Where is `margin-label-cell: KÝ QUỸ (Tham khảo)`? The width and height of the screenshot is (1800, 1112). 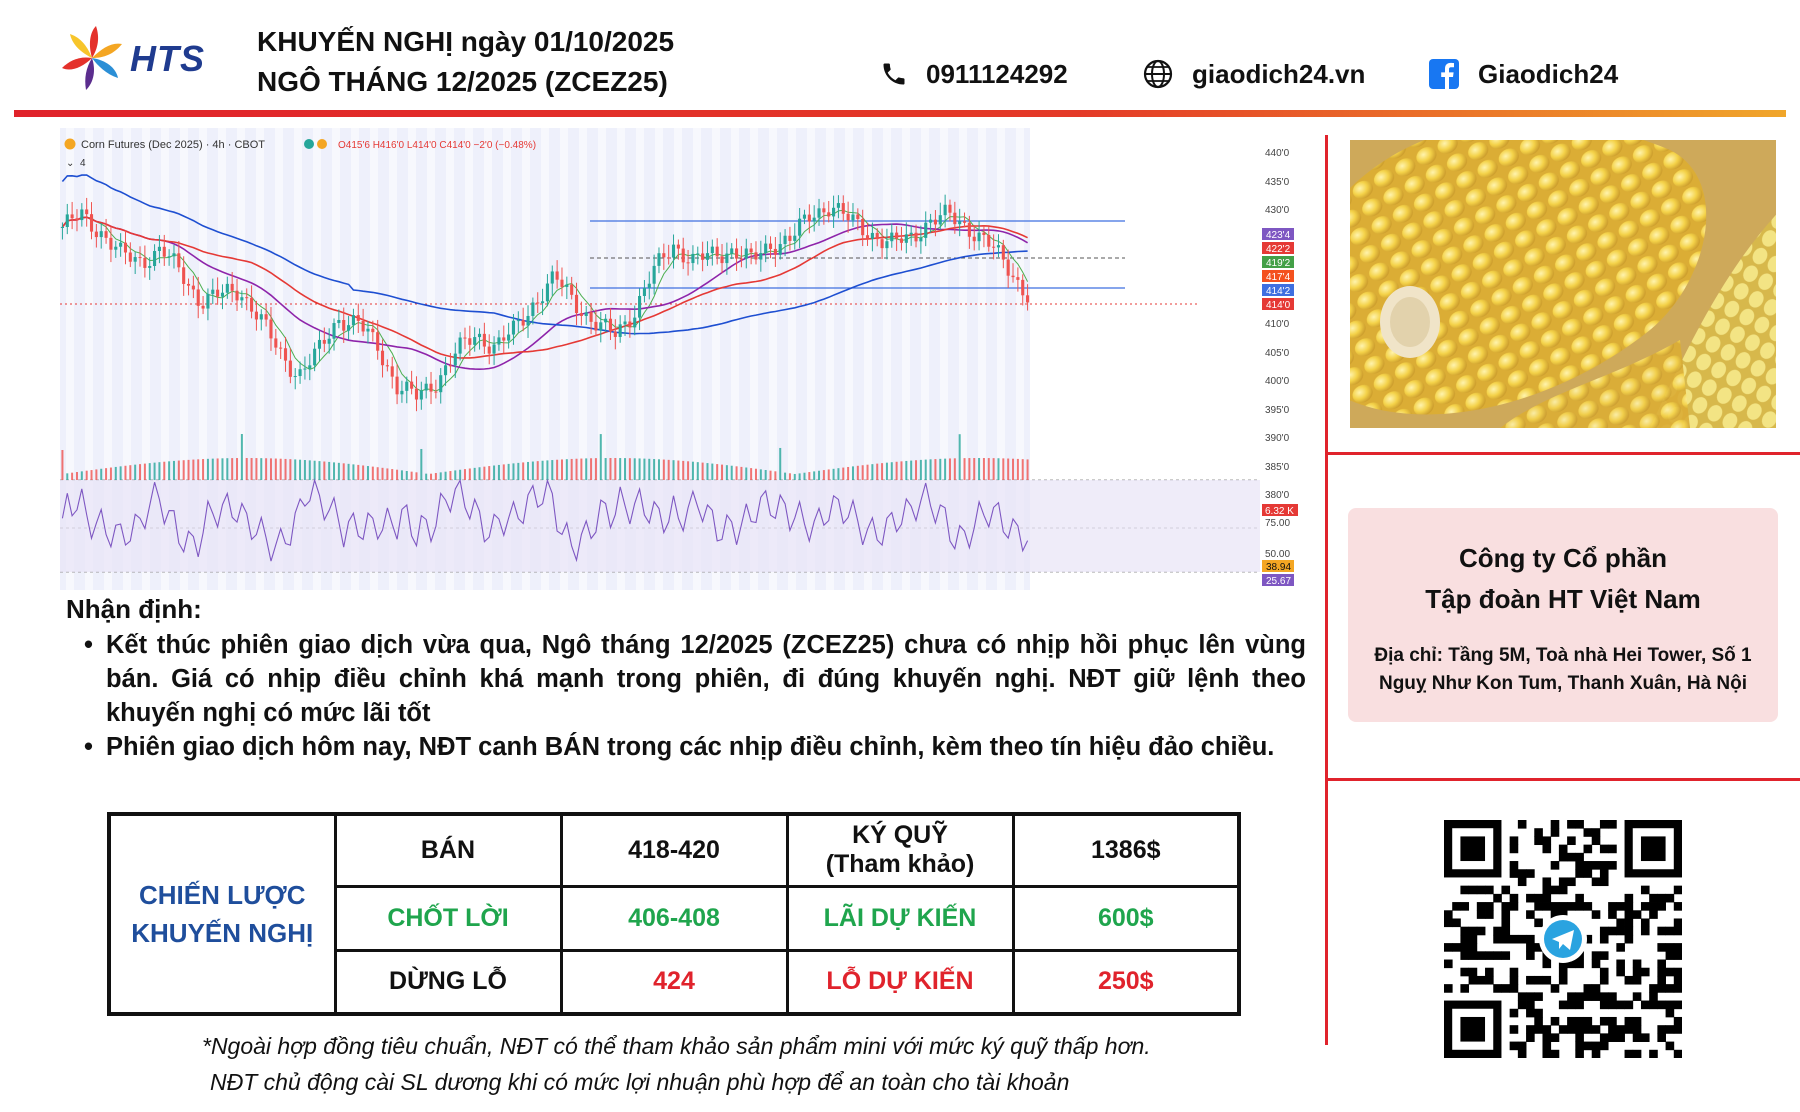 margin-label-cell: KÝ QUỸ (Tham khảo) is located at coordinates (900, 850).